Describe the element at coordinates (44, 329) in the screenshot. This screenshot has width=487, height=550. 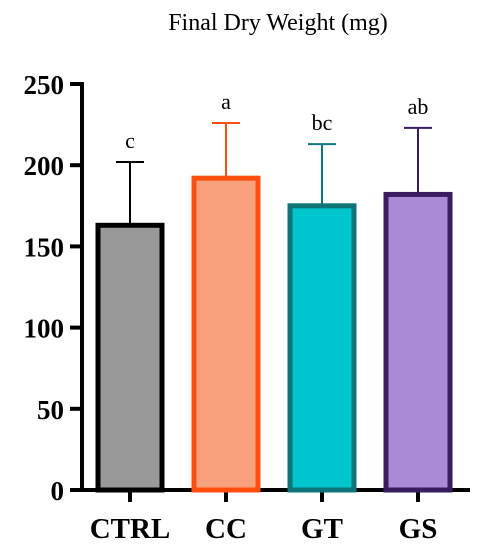
I see `y-tick-label: 100` at that location.